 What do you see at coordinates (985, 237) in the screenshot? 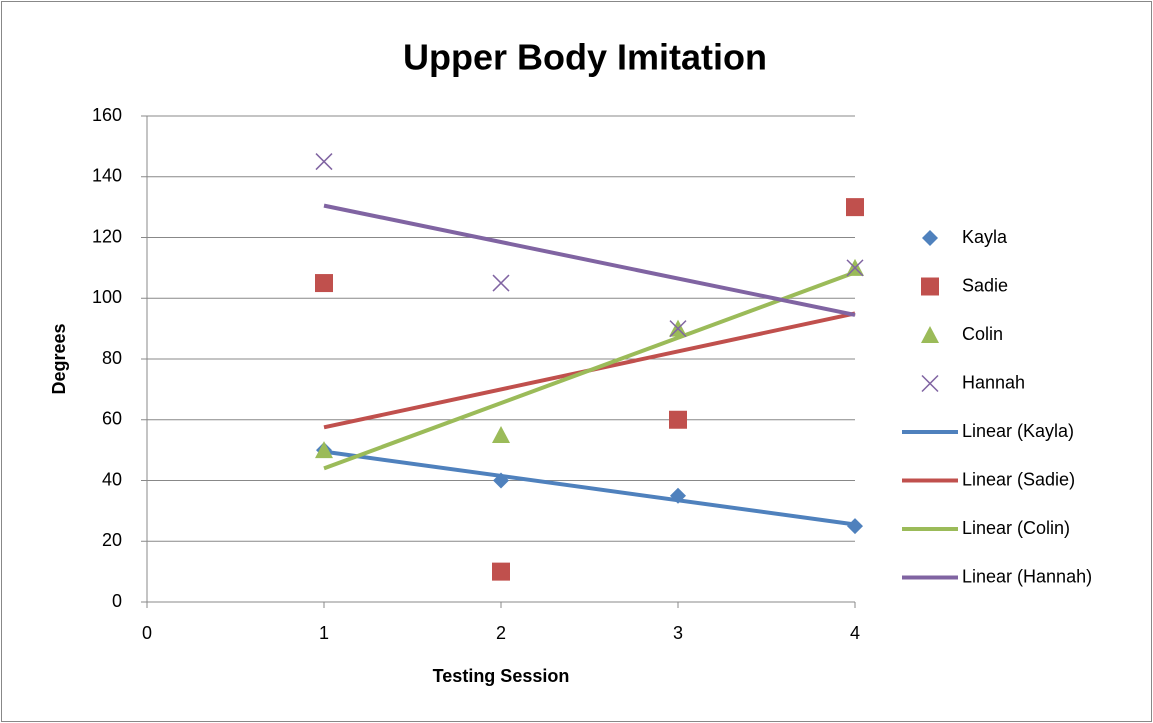
I see `legend-label: Kayla` at bounding box center [985, 237].